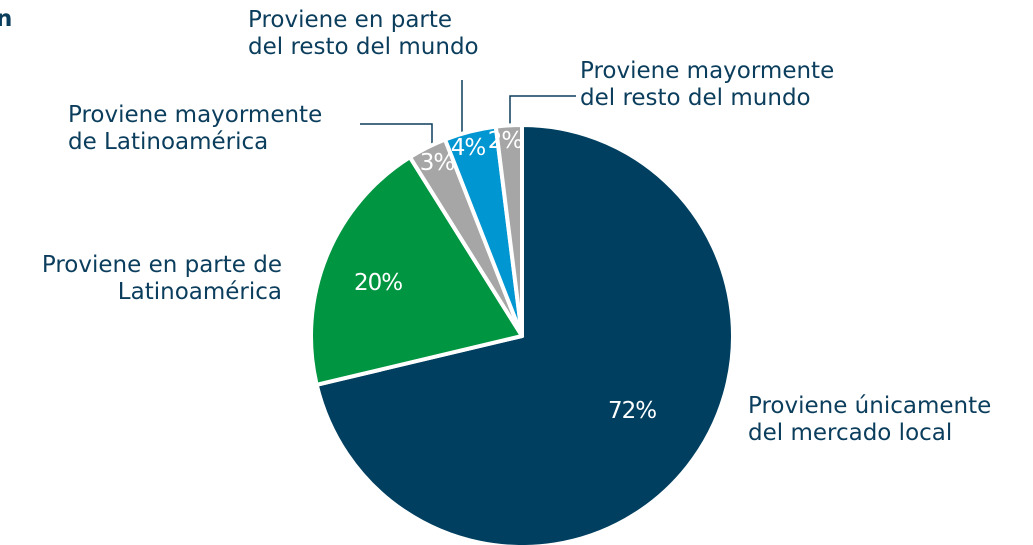 This screenshot has width=1033, height=545. Describe the element at coordinates (168, 142) in the screenshot. I see `category-label-line: de Latinoamérica` at that location.